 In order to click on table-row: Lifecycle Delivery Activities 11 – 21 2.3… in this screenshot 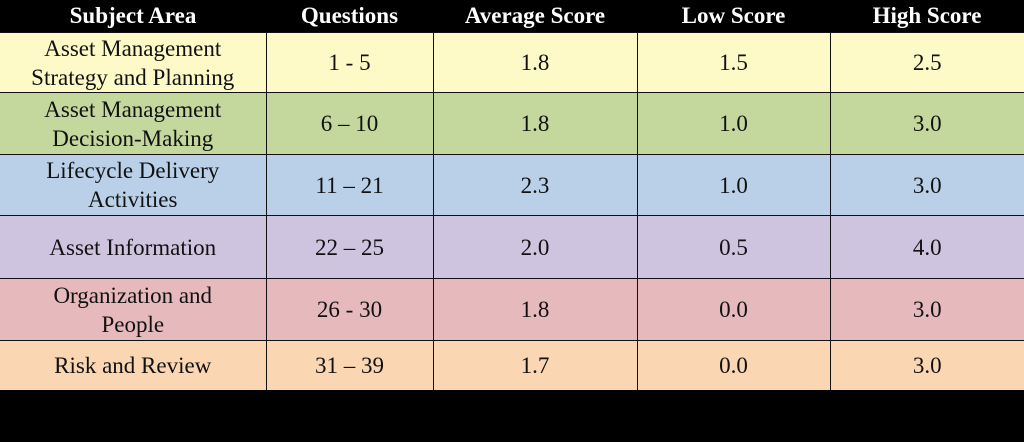, I will do `click(512, 185)`.